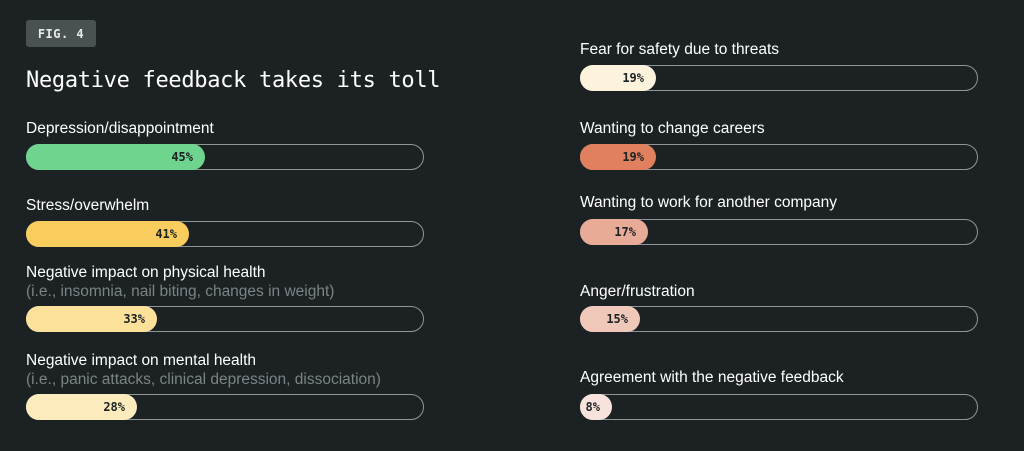 The image size is (1024, 451). Describe the element at coordinates (182, 157) in the screenshot. I see `bar-value-label: 45%` at that location.